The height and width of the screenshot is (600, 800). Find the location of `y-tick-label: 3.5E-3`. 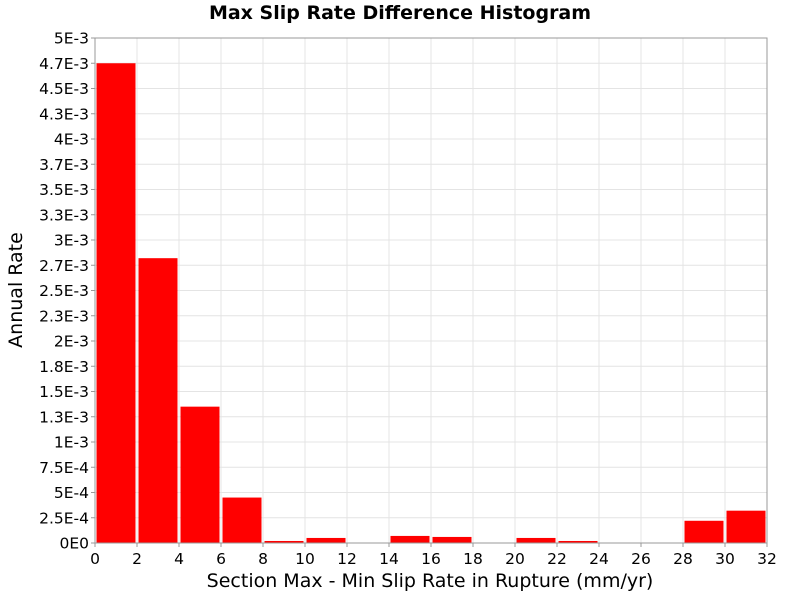

y-tick-label: 3.5E-3 is located at coordinates (64, 190).